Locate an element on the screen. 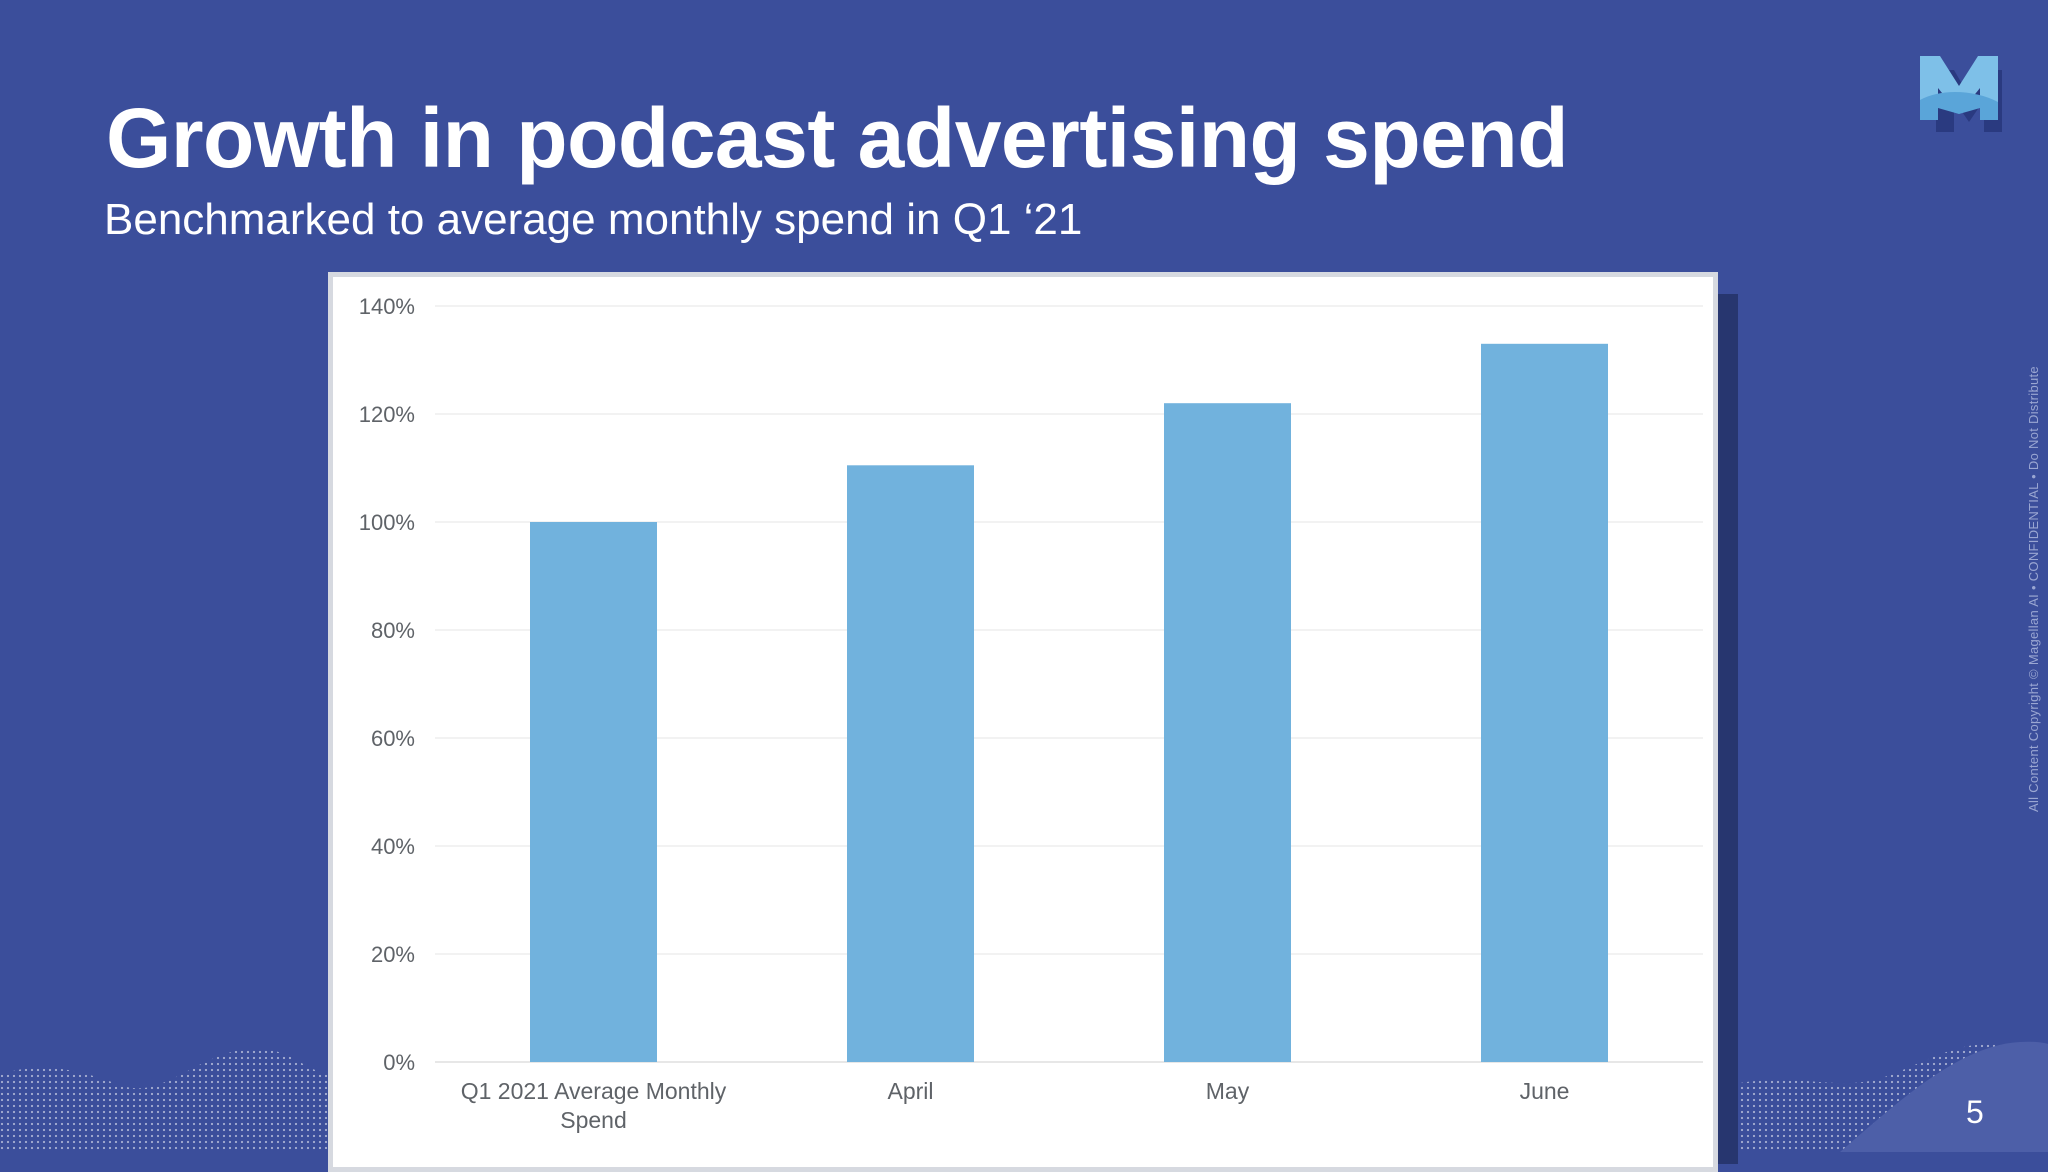 This screenshot has width=2048, height=1172. slide-title: Growth in podcast advertising spend is located at coordinates (837, 138).